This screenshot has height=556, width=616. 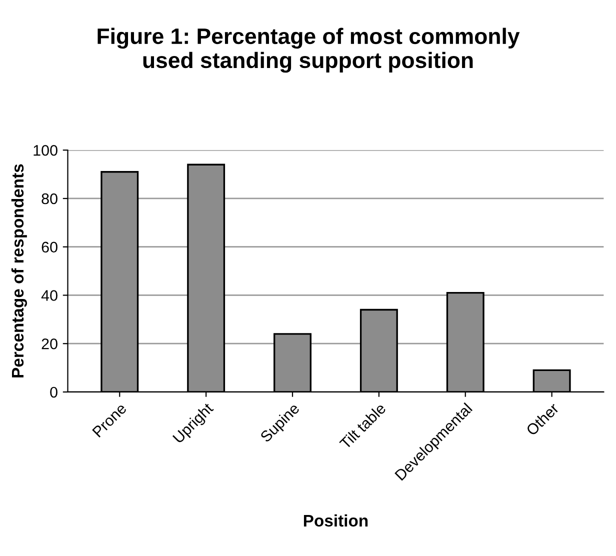 What do you see at coordinates (336, 520) in the screenshot?
I see `x-axis-title: Position` at bounding box center [336, 520].